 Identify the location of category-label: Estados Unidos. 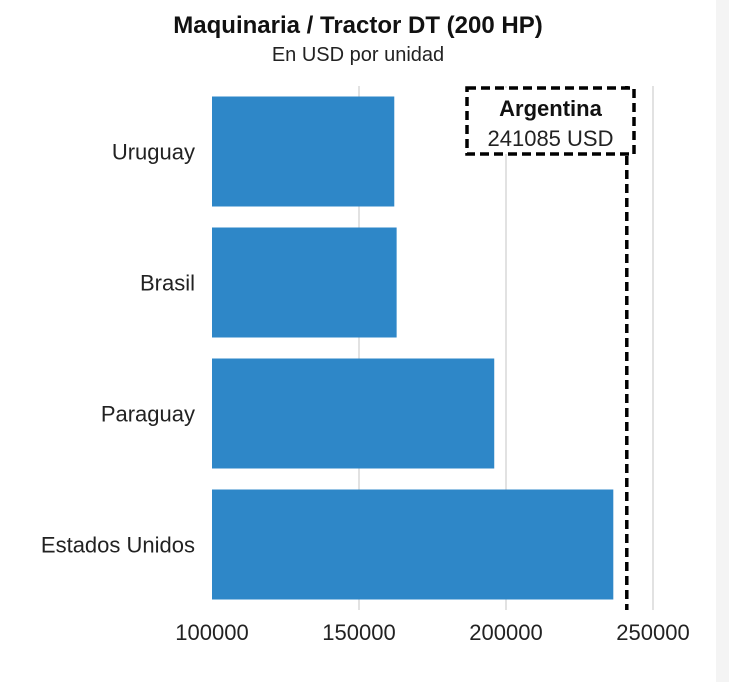
(118, 545).